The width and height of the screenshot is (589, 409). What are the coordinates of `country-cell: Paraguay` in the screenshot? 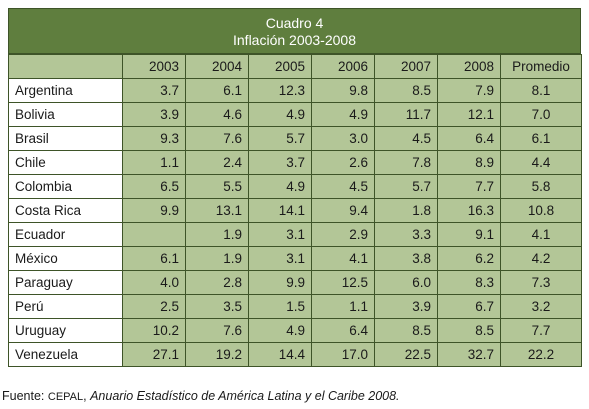 It's located at (65, 282).